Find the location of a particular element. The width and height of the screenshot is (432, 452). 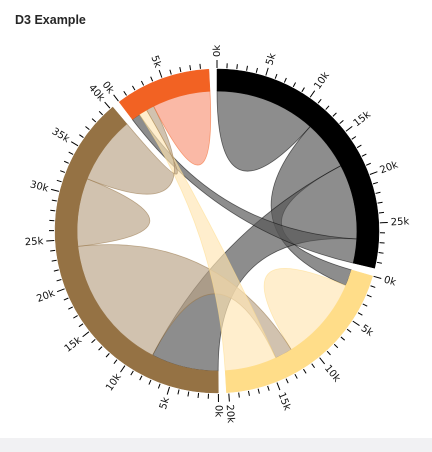

tick-label: 35k is located at coordinates (61, 135).